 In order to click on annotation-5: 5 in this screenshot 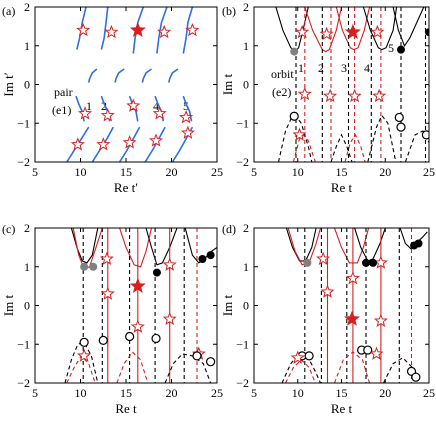, I will do `click(186, 106)`.